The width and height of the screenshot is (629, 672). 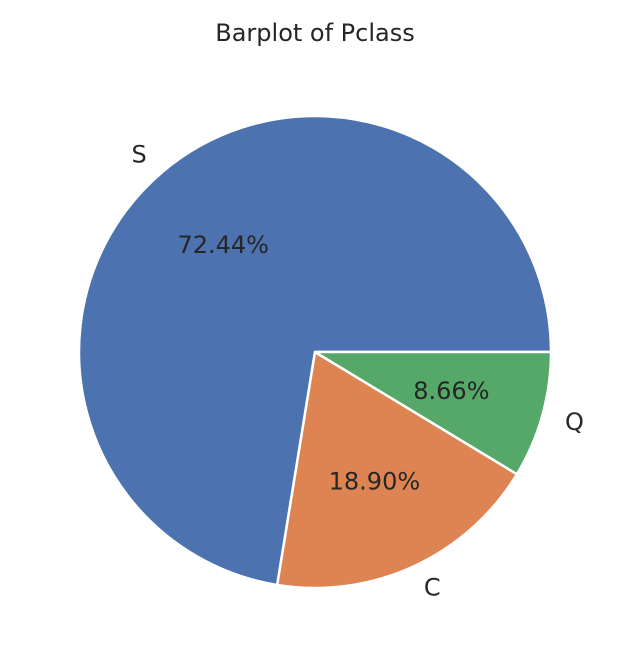 What do you see at coordinates (574, 422) in the screenshot?
I see `slice-label-Q: Q` at bounding box center [574, 422].